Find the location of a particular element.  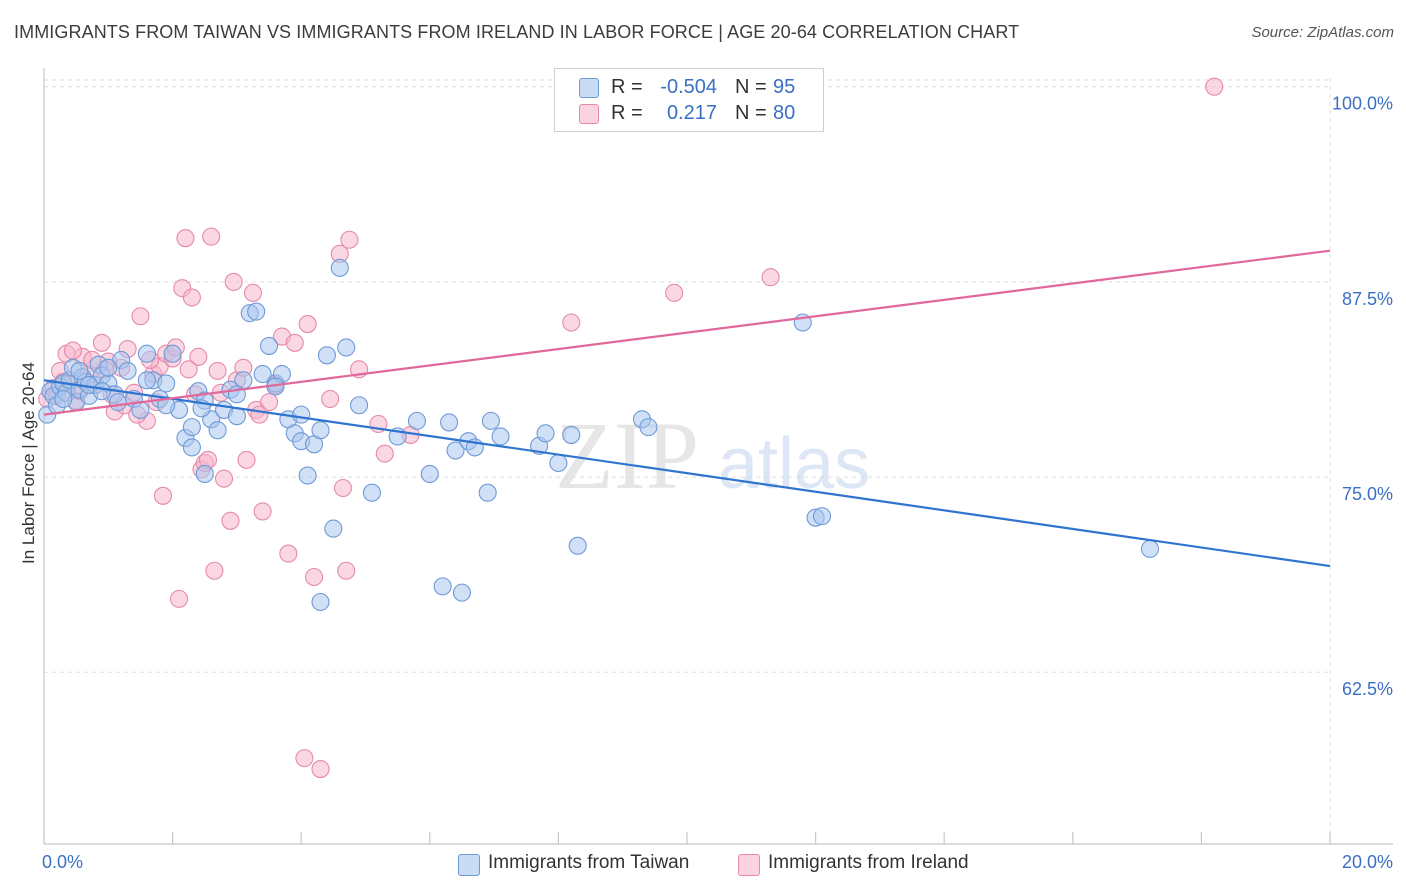

legend-row-taiwan: R = -0.504 N = 95 is located at coordinates (689, 88).